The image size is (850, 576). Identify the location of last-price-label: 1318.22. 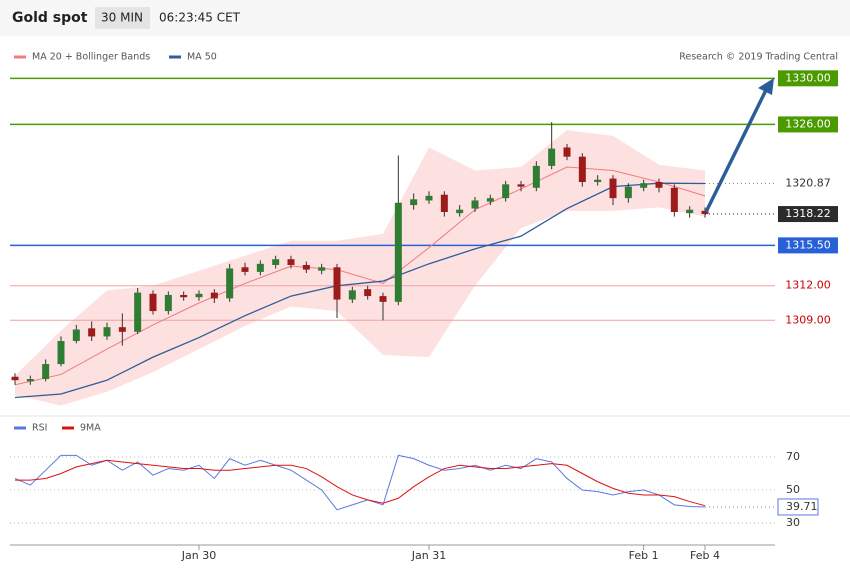
(808, 213).